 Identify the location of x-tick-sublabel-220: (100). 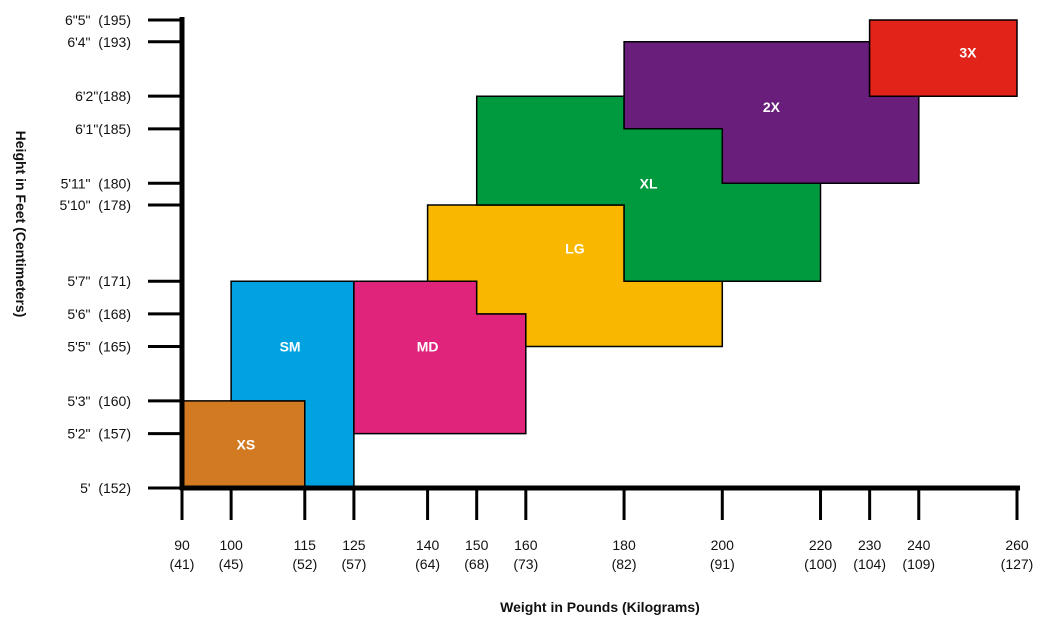
(820, 564).